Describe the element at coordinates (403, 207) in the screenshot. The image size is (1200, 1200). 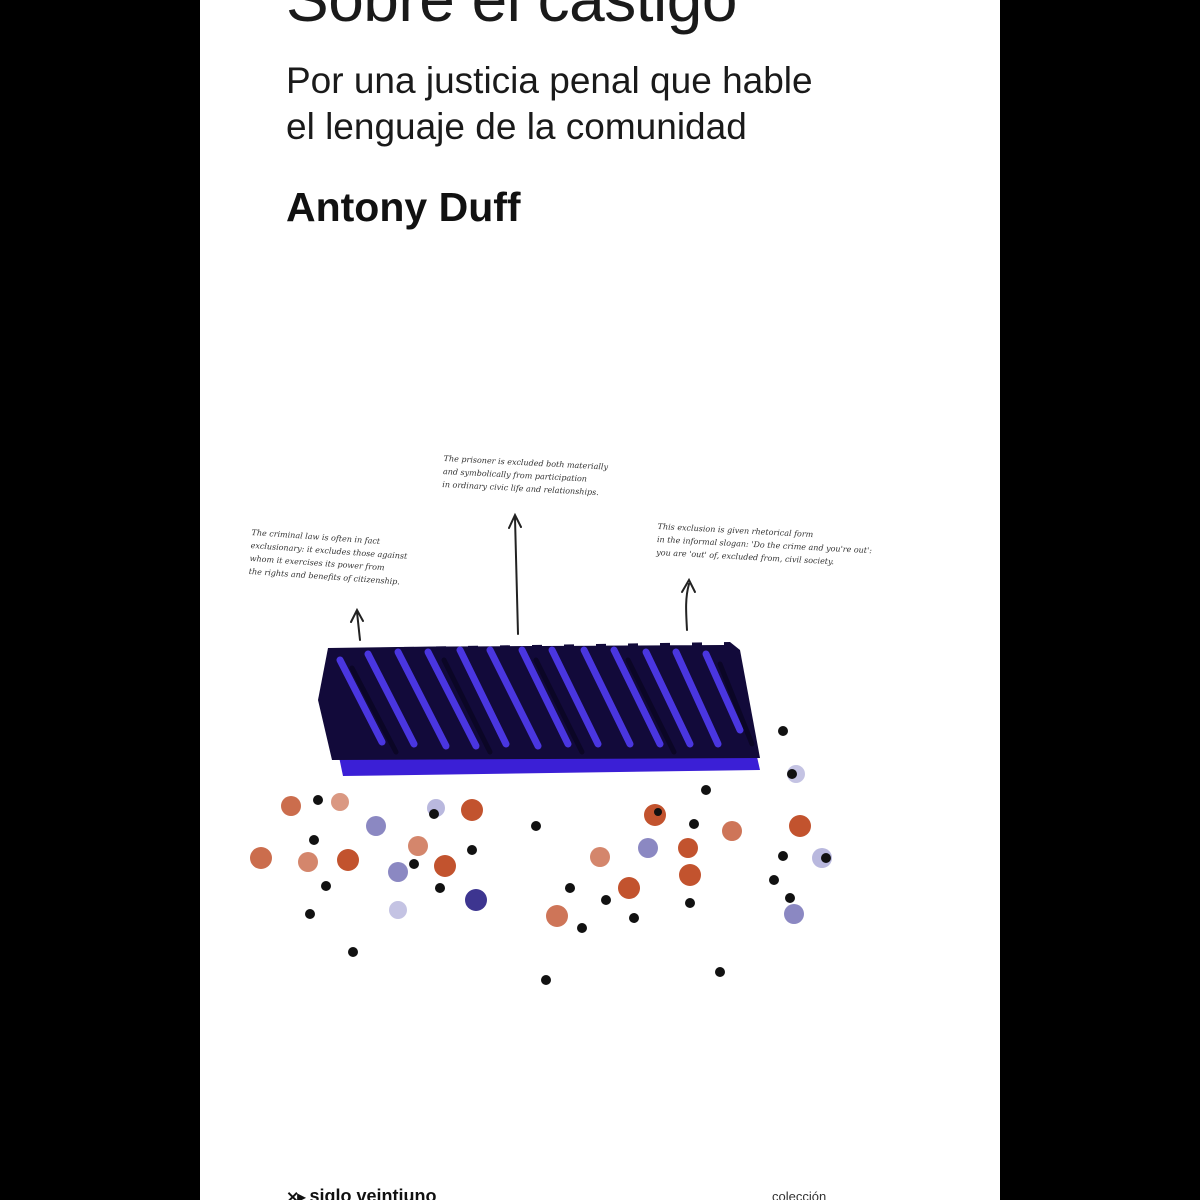
I see `book-author: Antony Duff` at that location.